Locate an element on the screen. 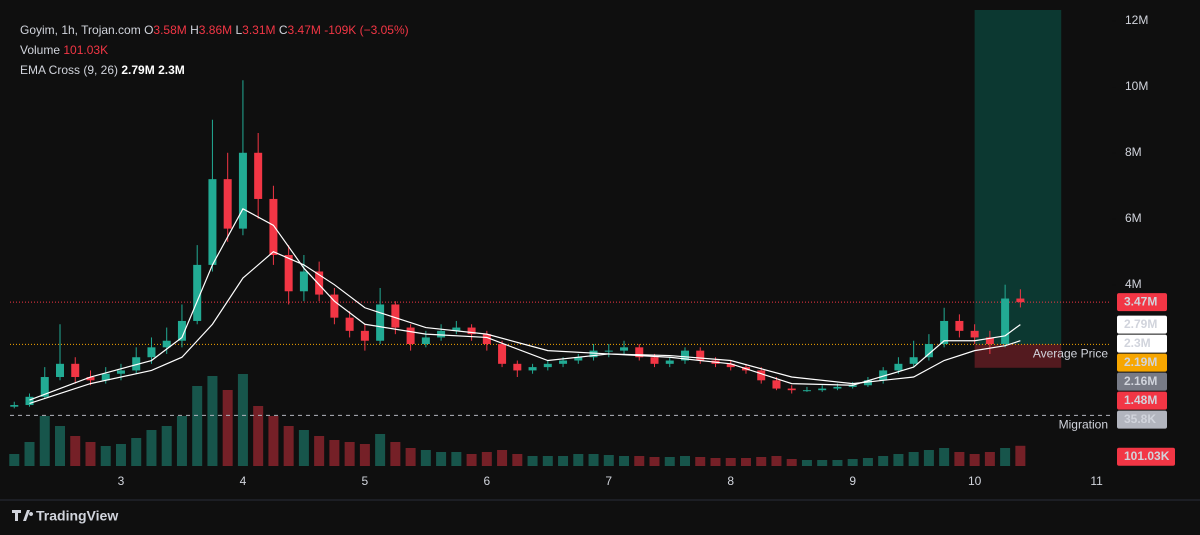 This screenshot has width=1200, height=535. price-label: 35.8K is located at coordinates (1140, 419).